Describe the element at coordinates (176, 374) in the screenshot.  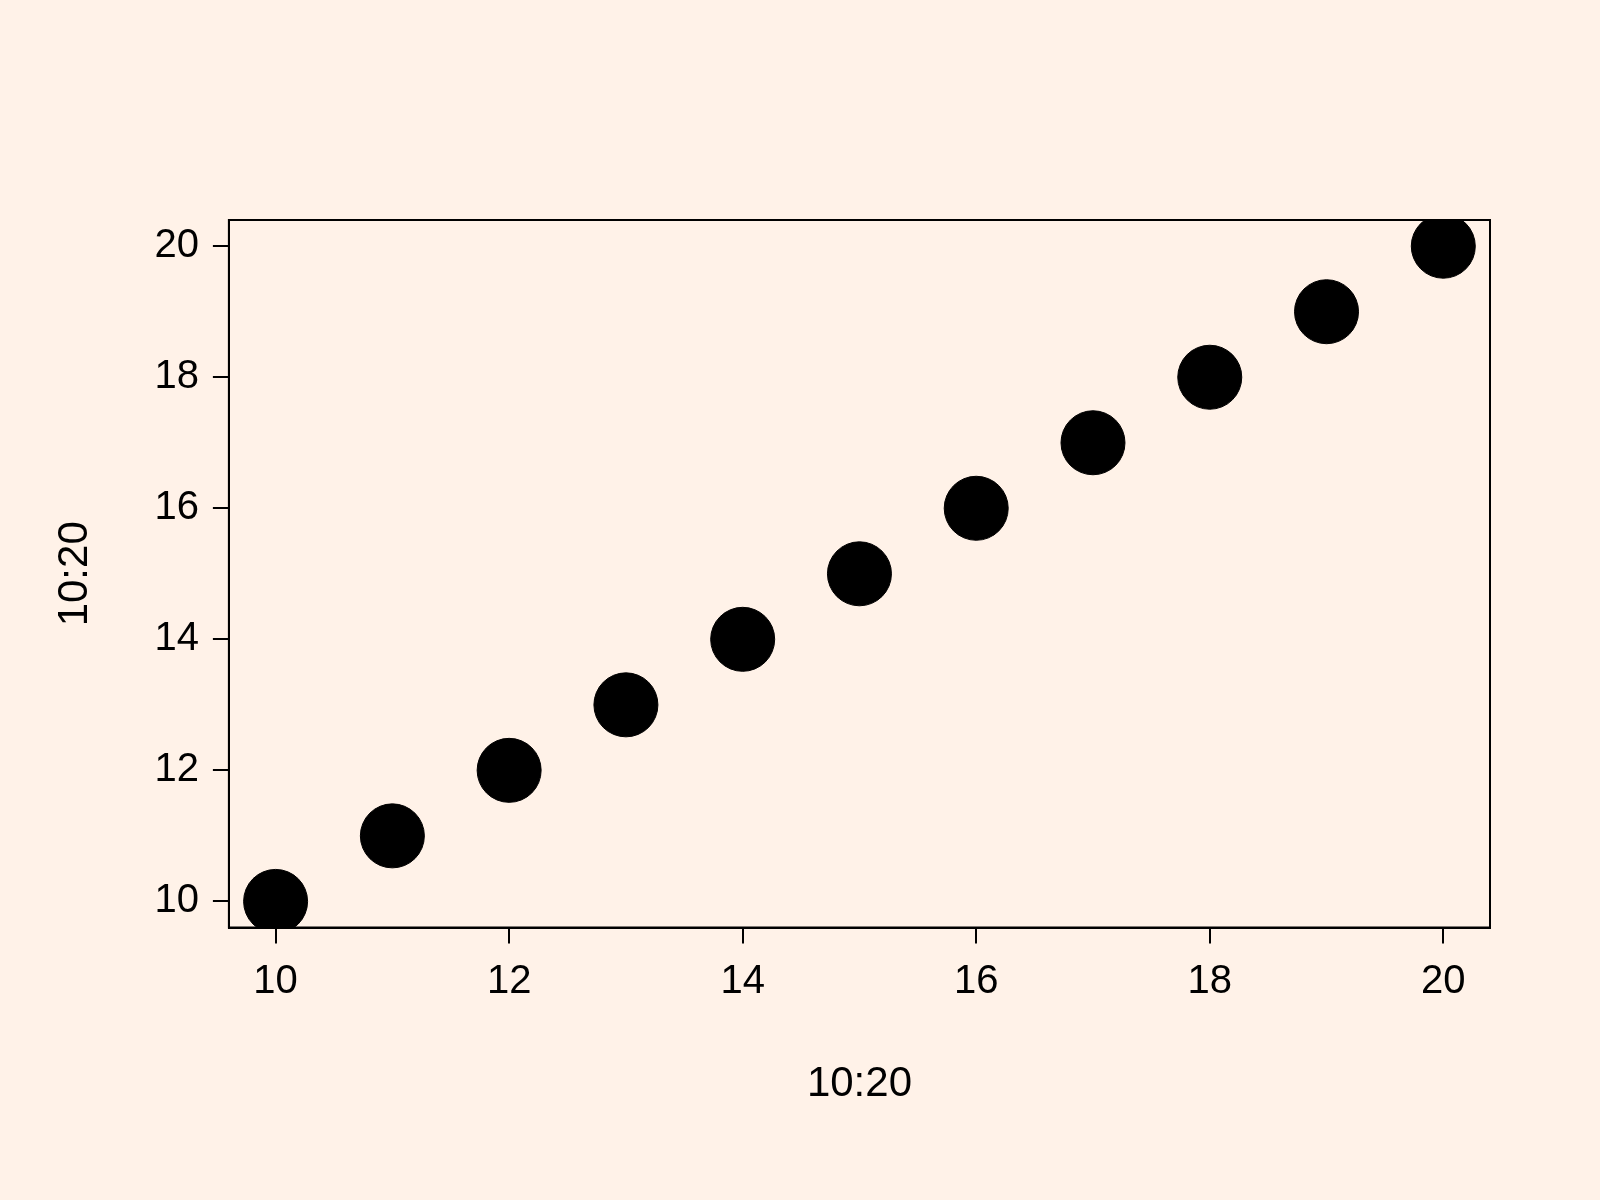
I see `y-tick-label: 18` at that location.